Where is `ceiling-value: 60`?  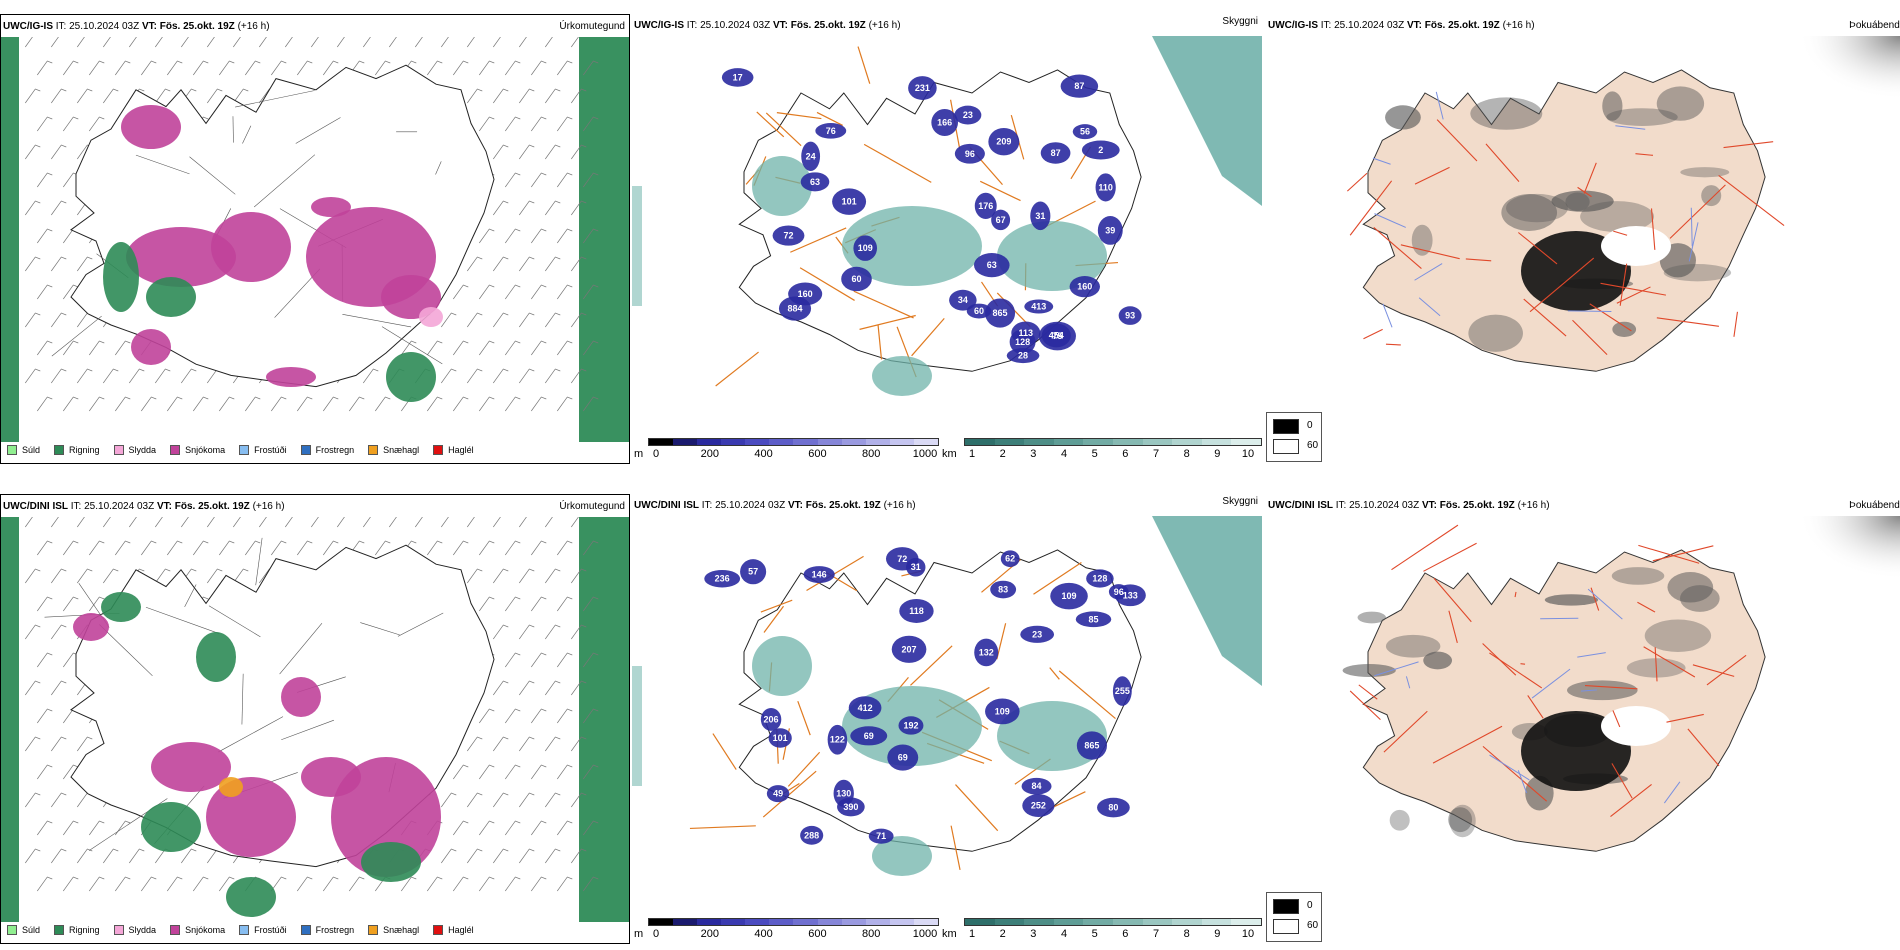
ceiling-value: 60 is located at coordinates (857, 279).